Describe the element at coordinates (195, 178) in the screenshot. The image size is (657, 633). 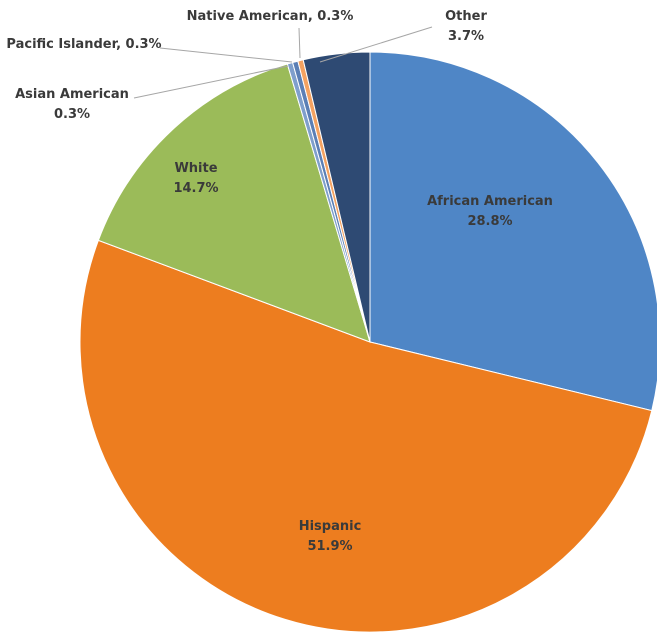
I see `slice-label-white: White 14.7%` at that location.